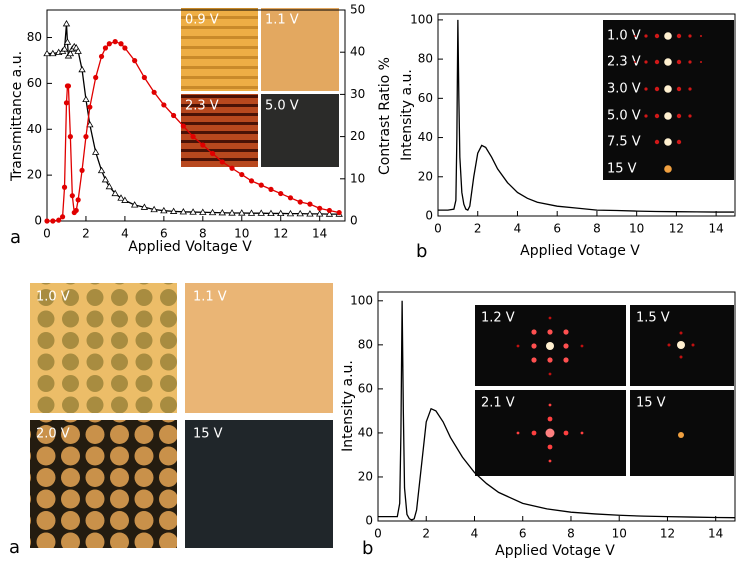 The image size is (736, 563). I want to click on y-tick-label: 80, so click(365, 344).